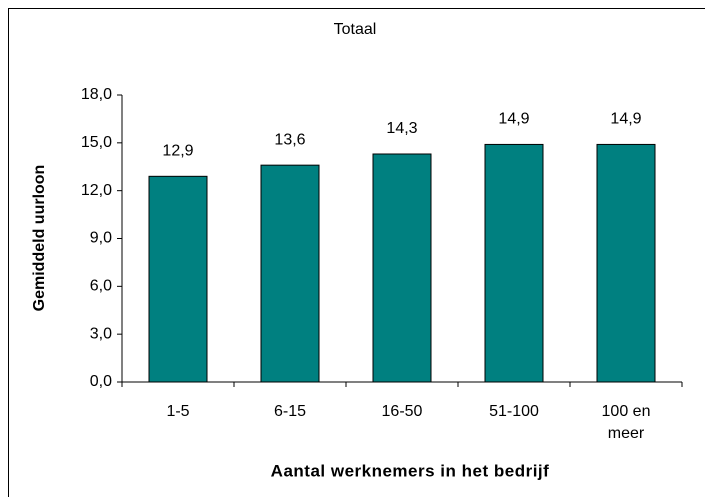 The image size is (705, 497). Describe the element at coordinates (96, 190) in the screenshot. I see `y-tick-label: 12,0` at that location.